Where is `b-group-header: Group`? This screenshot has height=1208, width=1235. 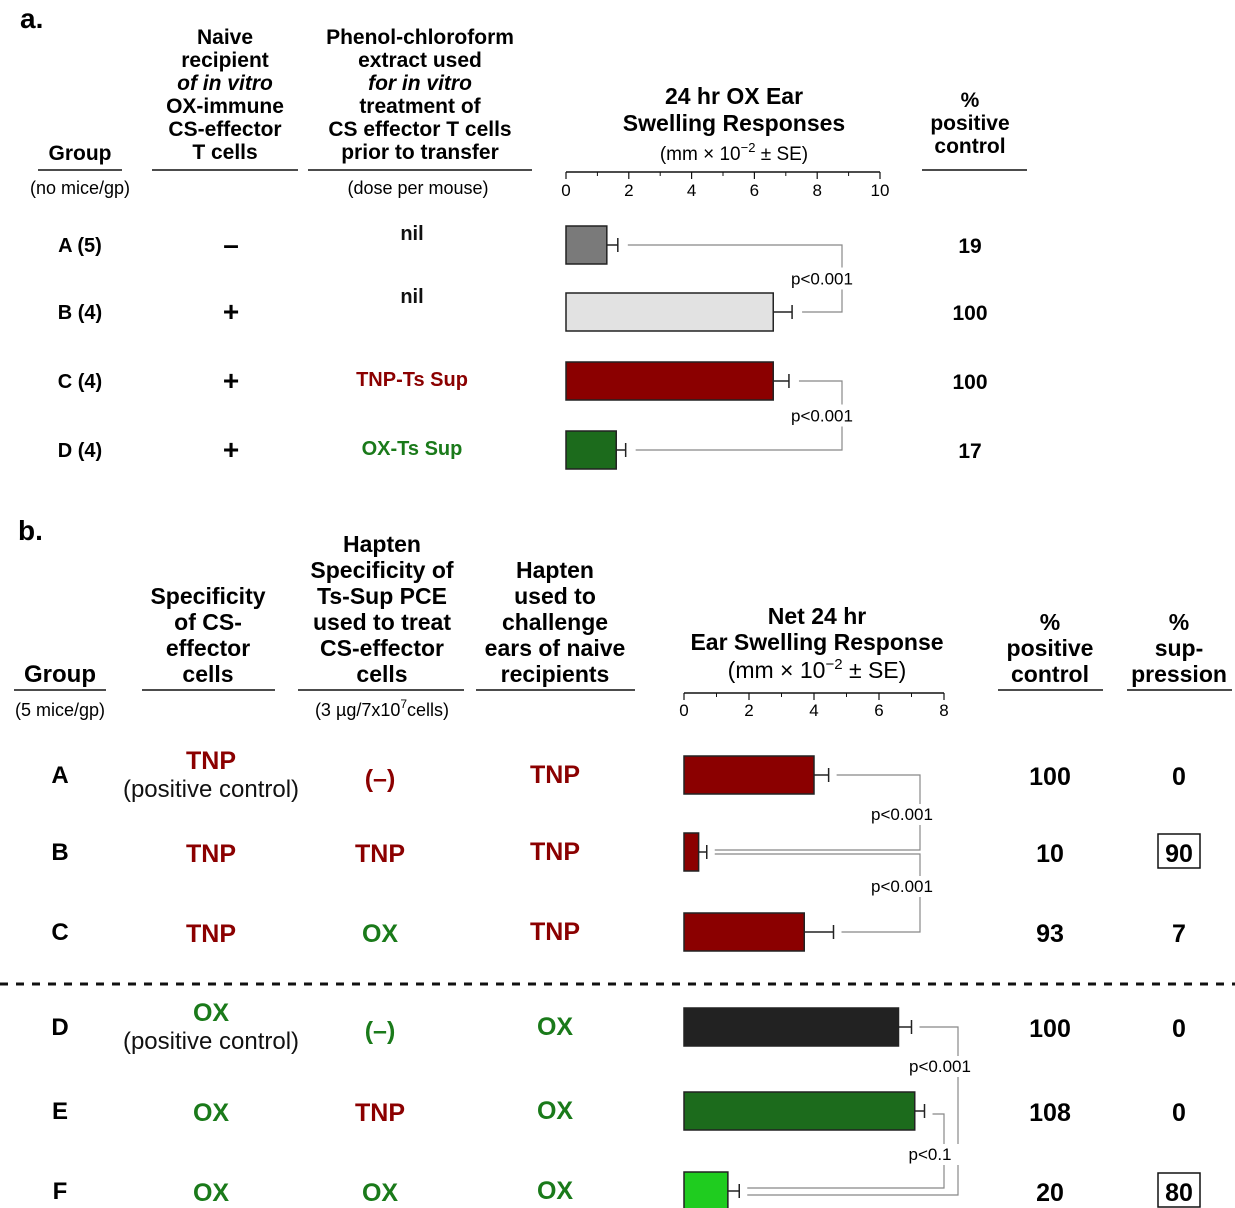
b-group-header: Group is located at coordinates (60, 674).